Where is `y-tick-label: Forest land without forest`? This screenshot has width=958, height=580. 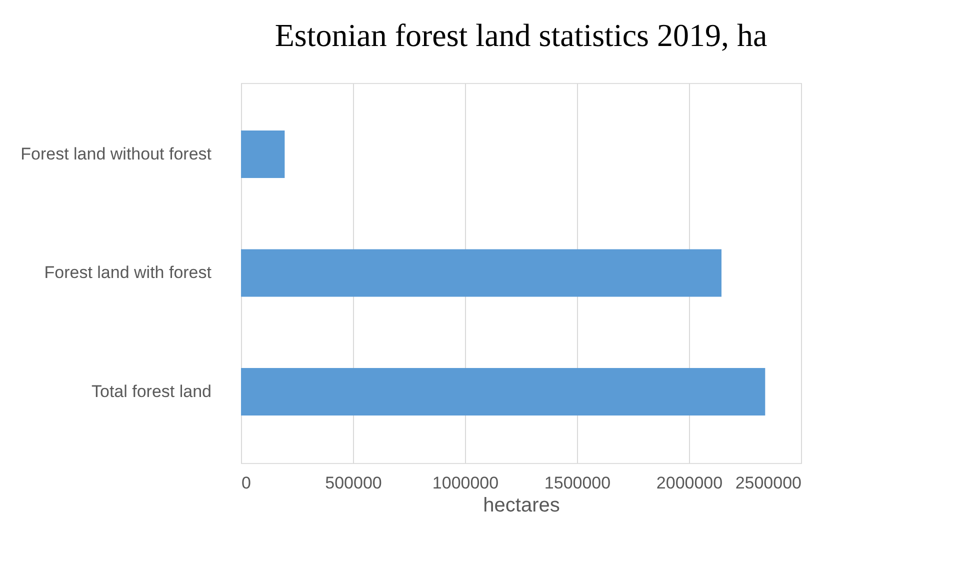 y-tick-label: Forest land without forest is located at coordinates (116, 154).